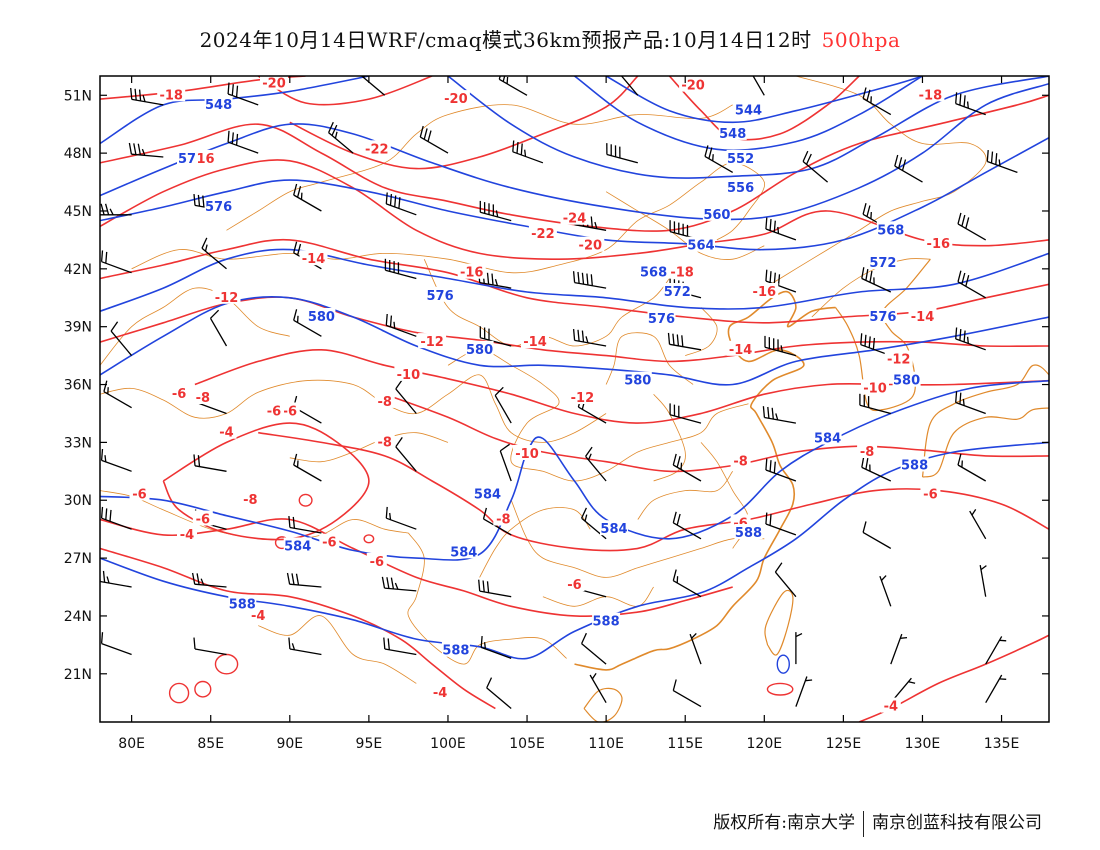 The height and width of the screenshot is (850, 1100). What do you see at coordinates (877, 822) in the screenshot?
I see `copyright-footer: 版权所有:南京大学 南京创蓝科技有限公司` at bounding box center [877, 822].